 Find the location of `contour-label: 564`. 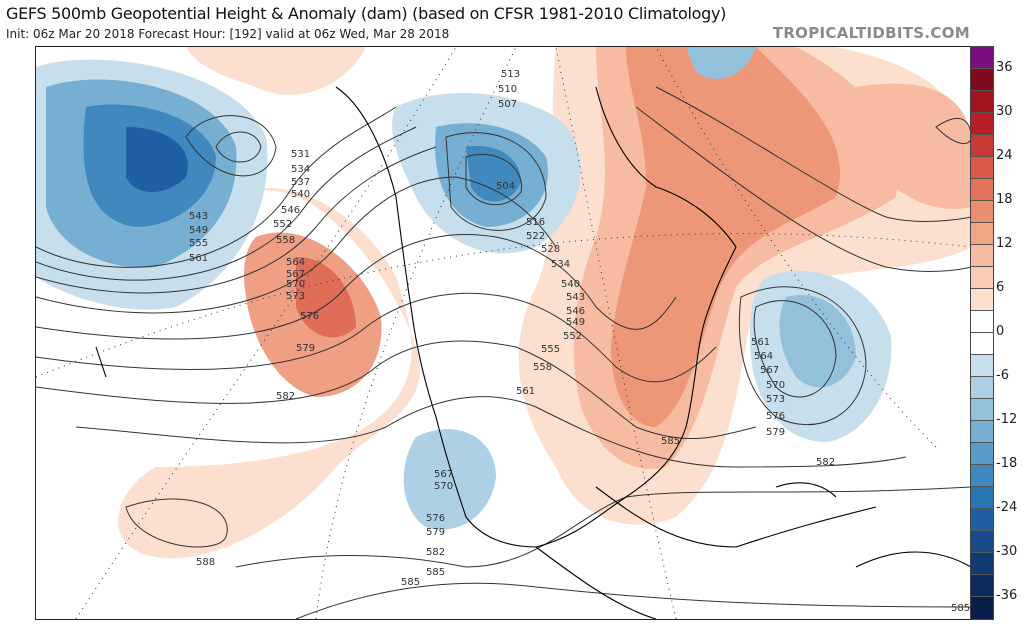

contour-label: 564 is located at coordinates (763, 356).